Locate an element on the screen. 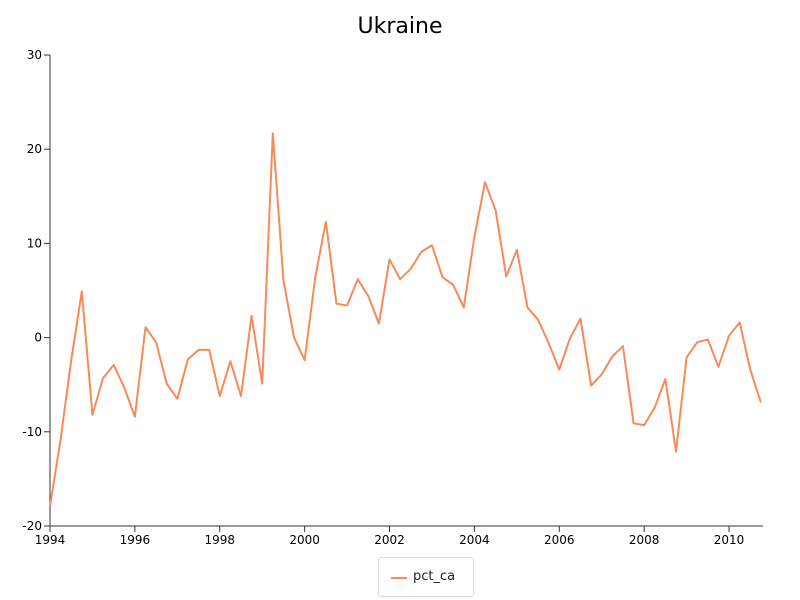 The height and width of the screenshot is (600, 800). x-tick-label: 2000 is located at coordinates (304, 540).